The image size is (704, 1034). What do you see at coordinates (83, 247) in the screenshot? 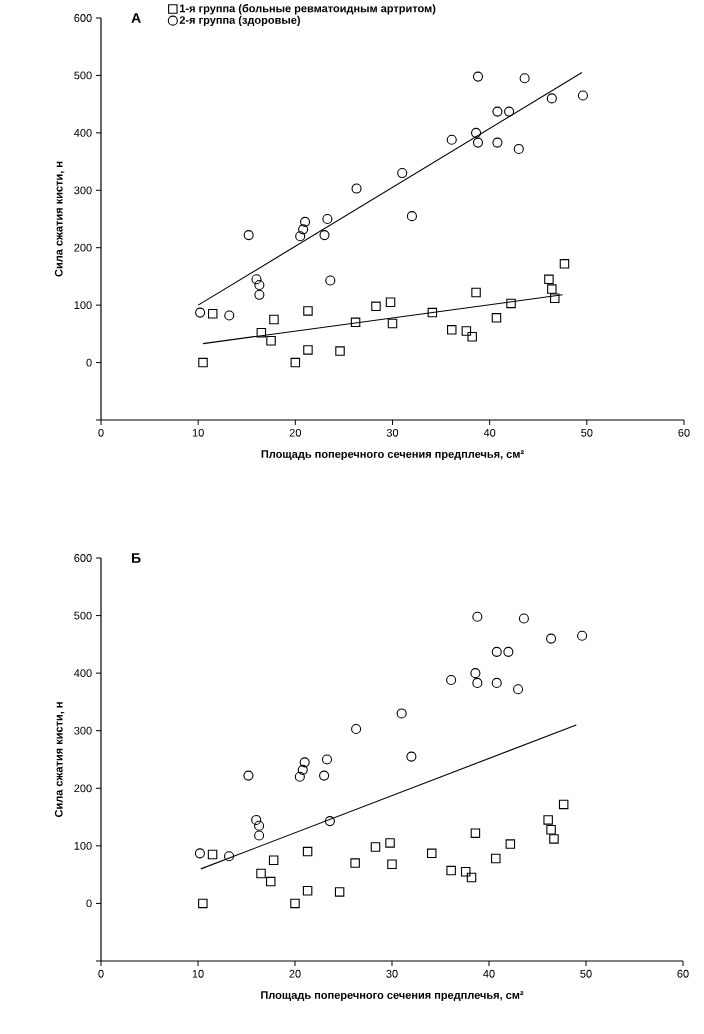
I see `y-tick-label: 200` at bounding box center [83, 247].